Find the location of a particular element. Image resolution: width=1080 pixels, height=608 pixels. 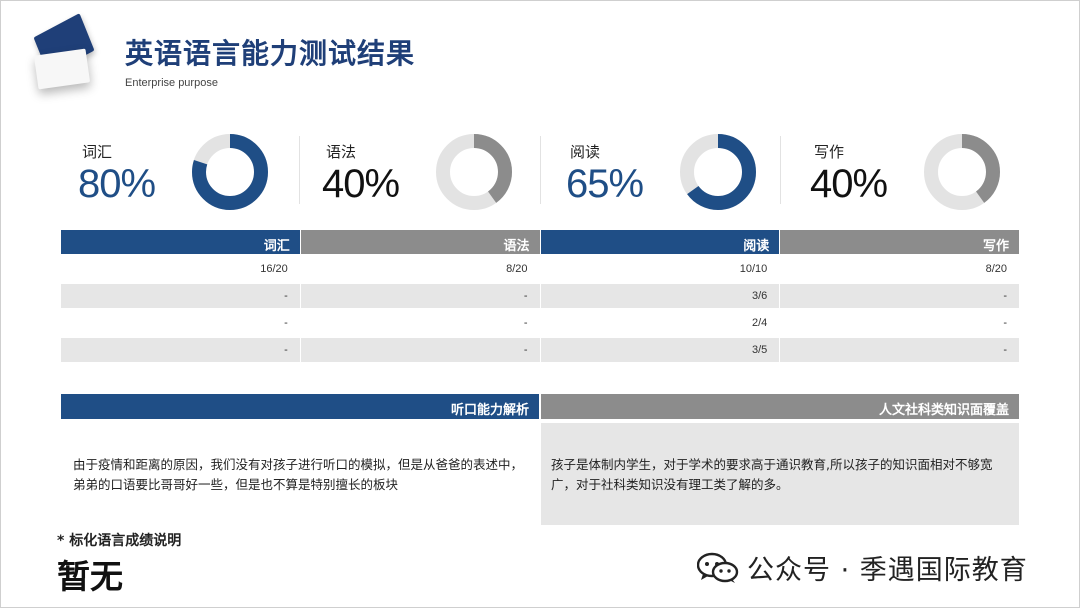

stat-percent: 80% is located at coordinates (117, 184).